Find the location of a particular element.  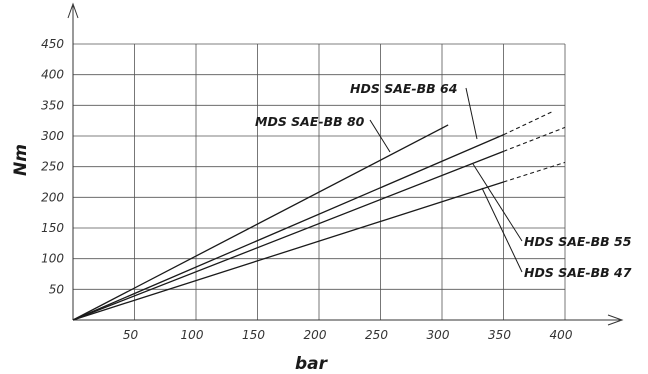

y-tick-label: 50 is located at coordinates (57, 289).